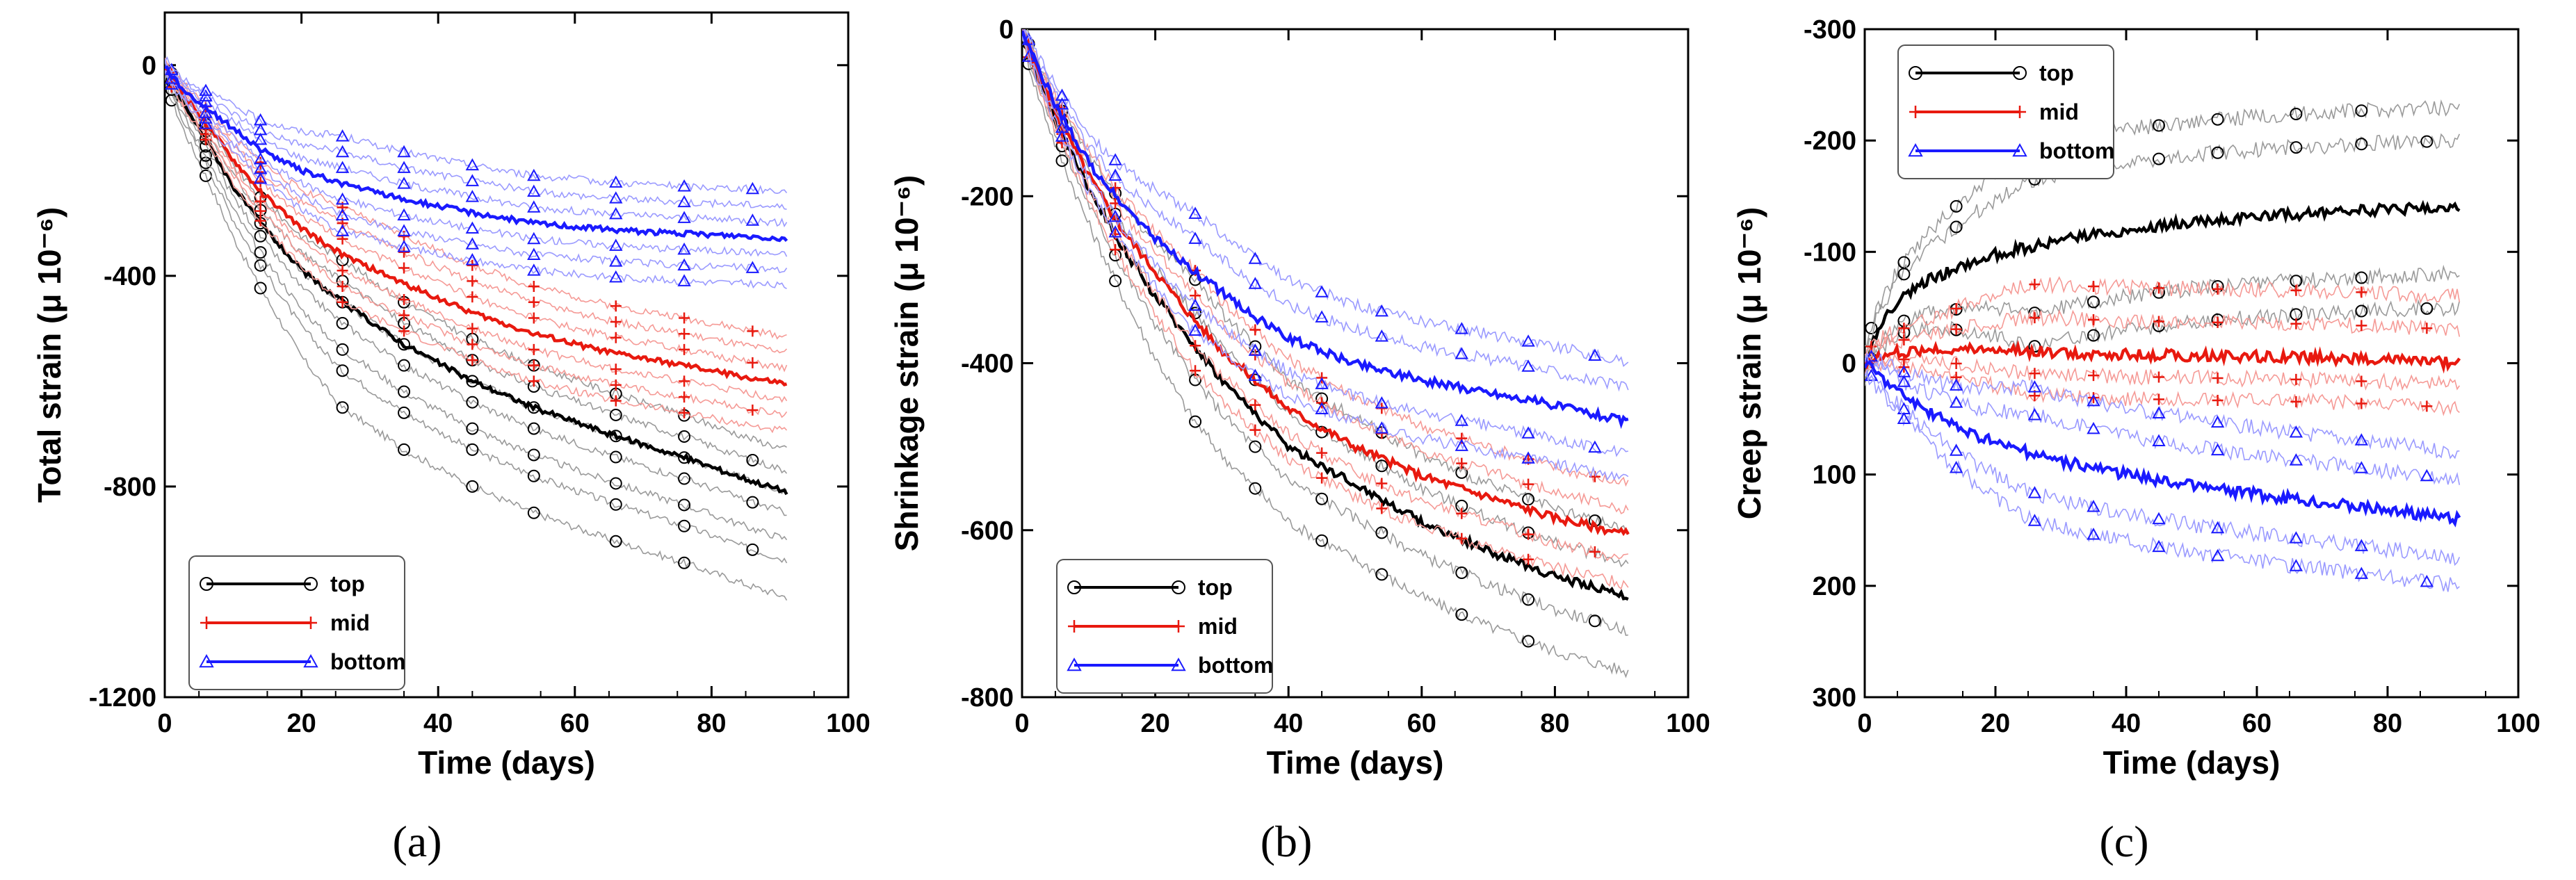 This screenshot has height=880, width=2576. Describe the element at coordinates (130, 277) in the screenshot. I see `y-tick-label: -400` at that location.